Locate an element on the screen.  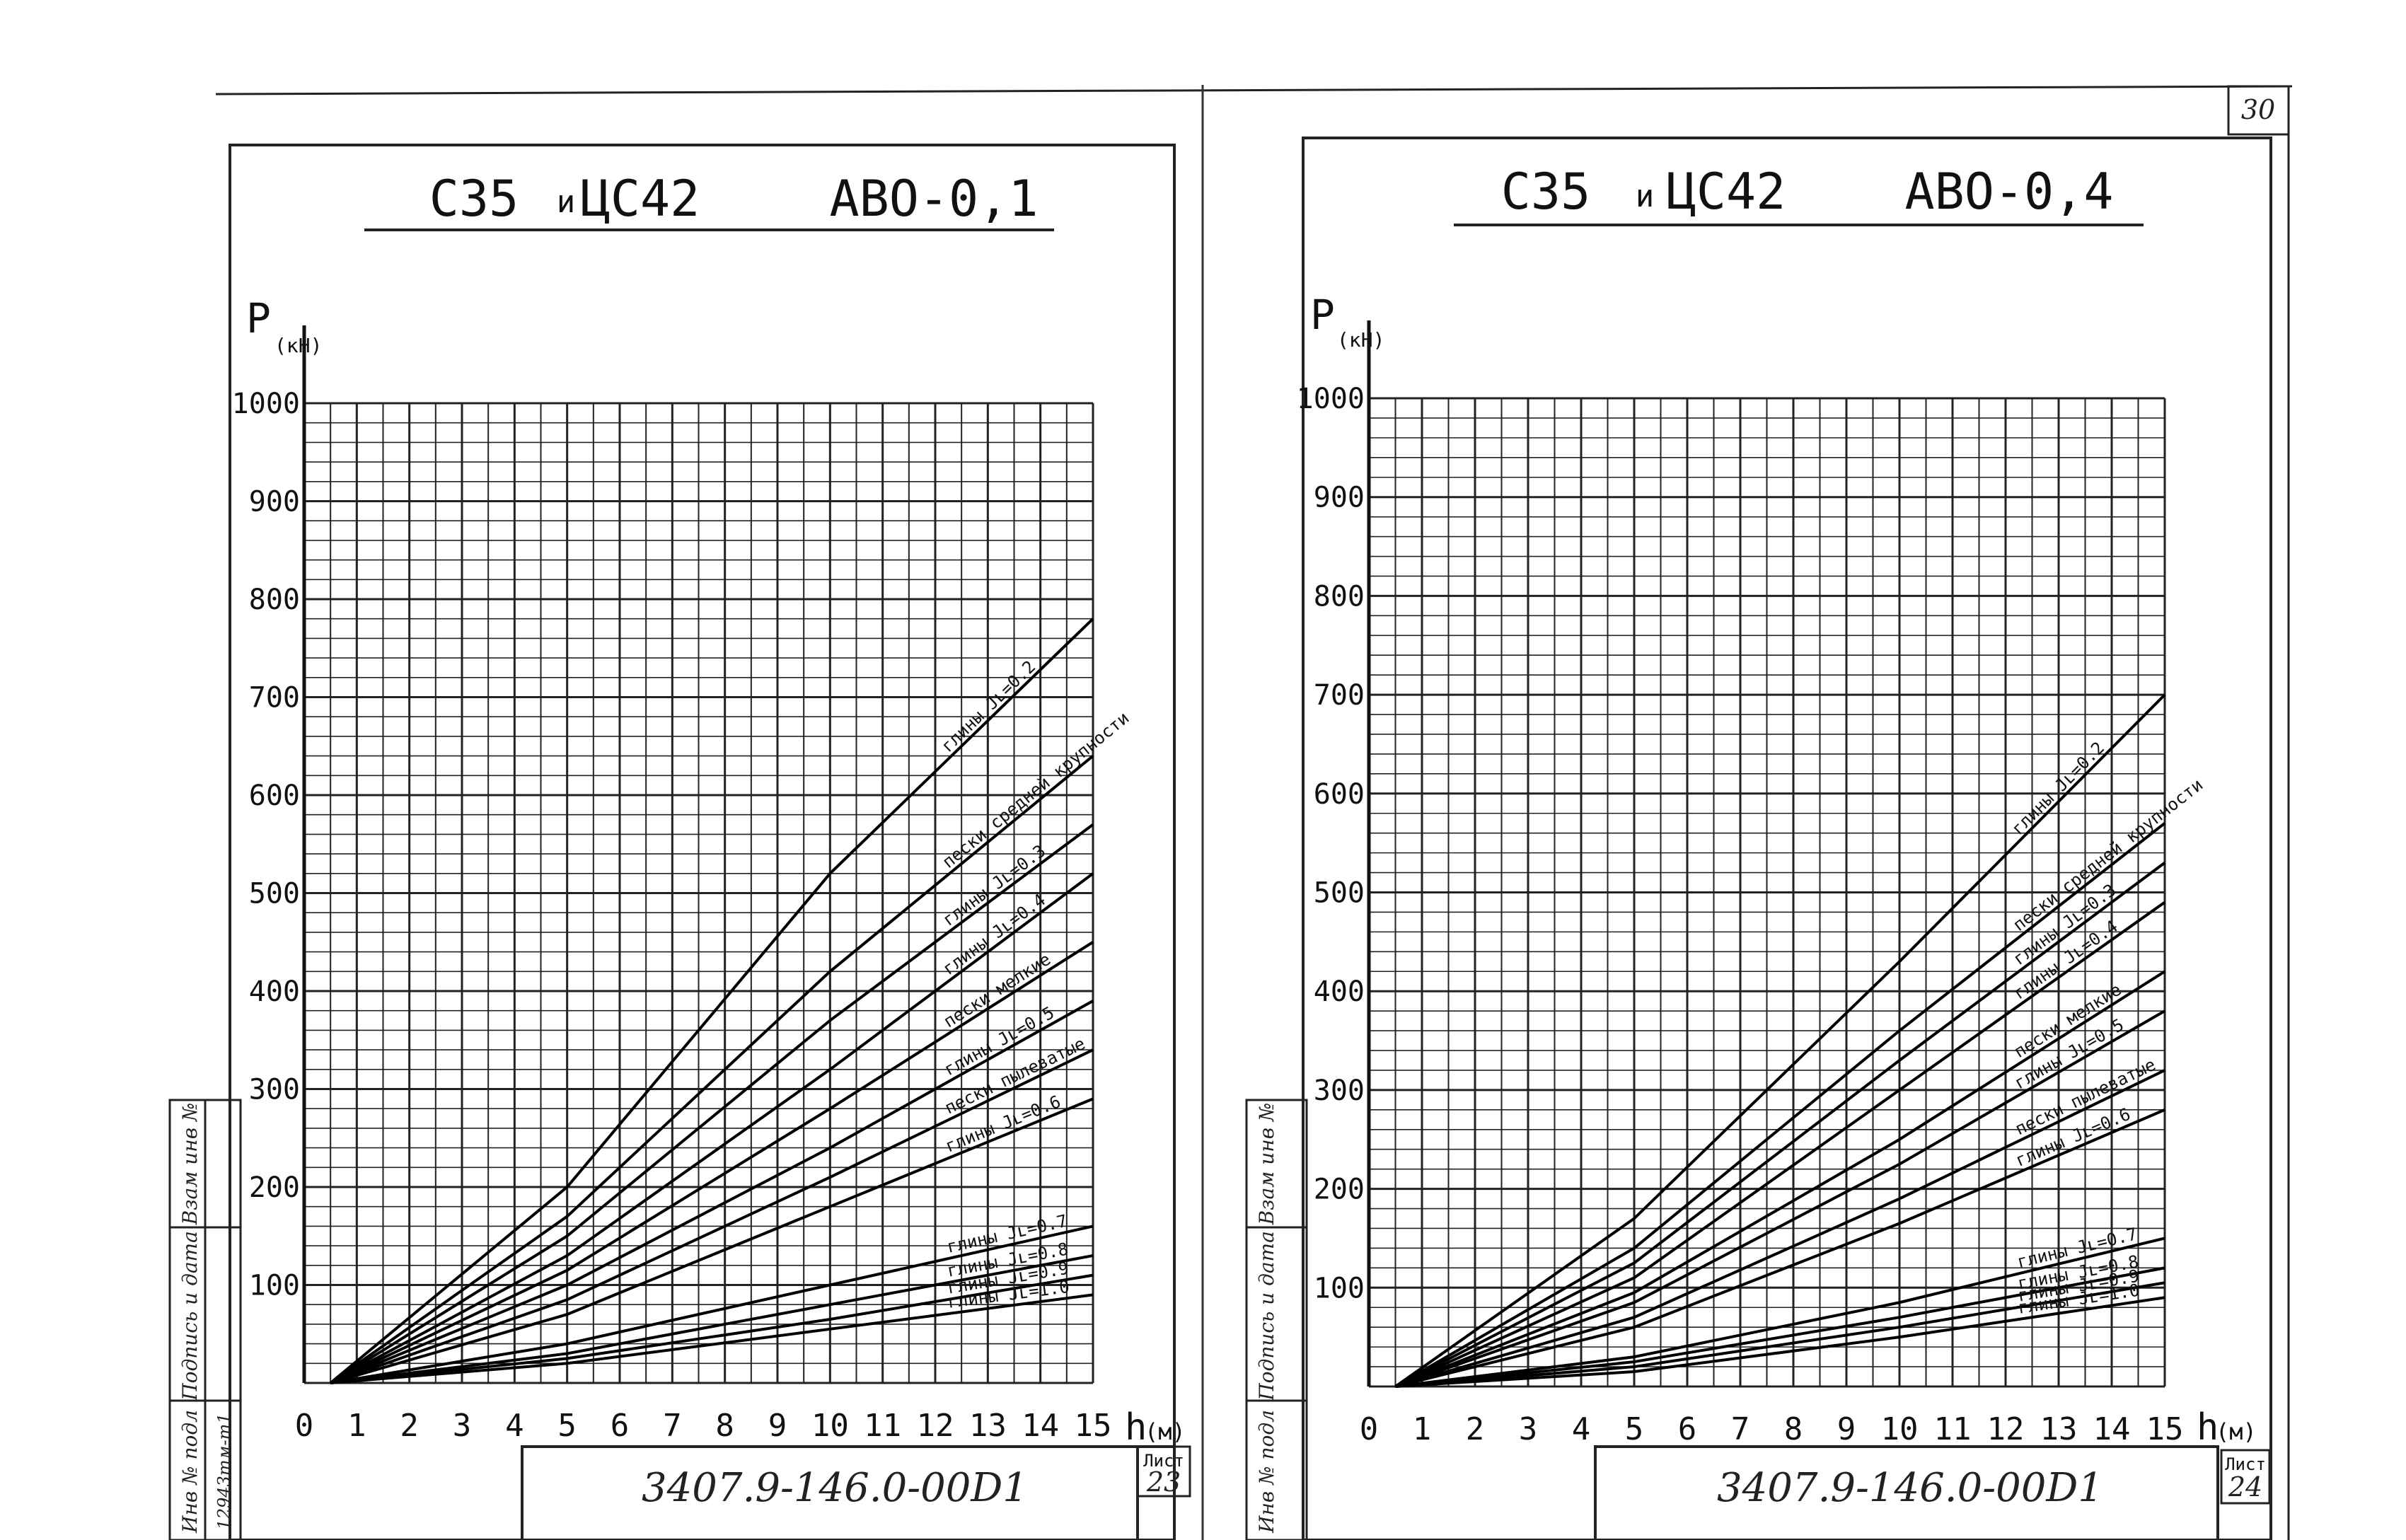
left-title-and: и is located at coordinates (566, 202).